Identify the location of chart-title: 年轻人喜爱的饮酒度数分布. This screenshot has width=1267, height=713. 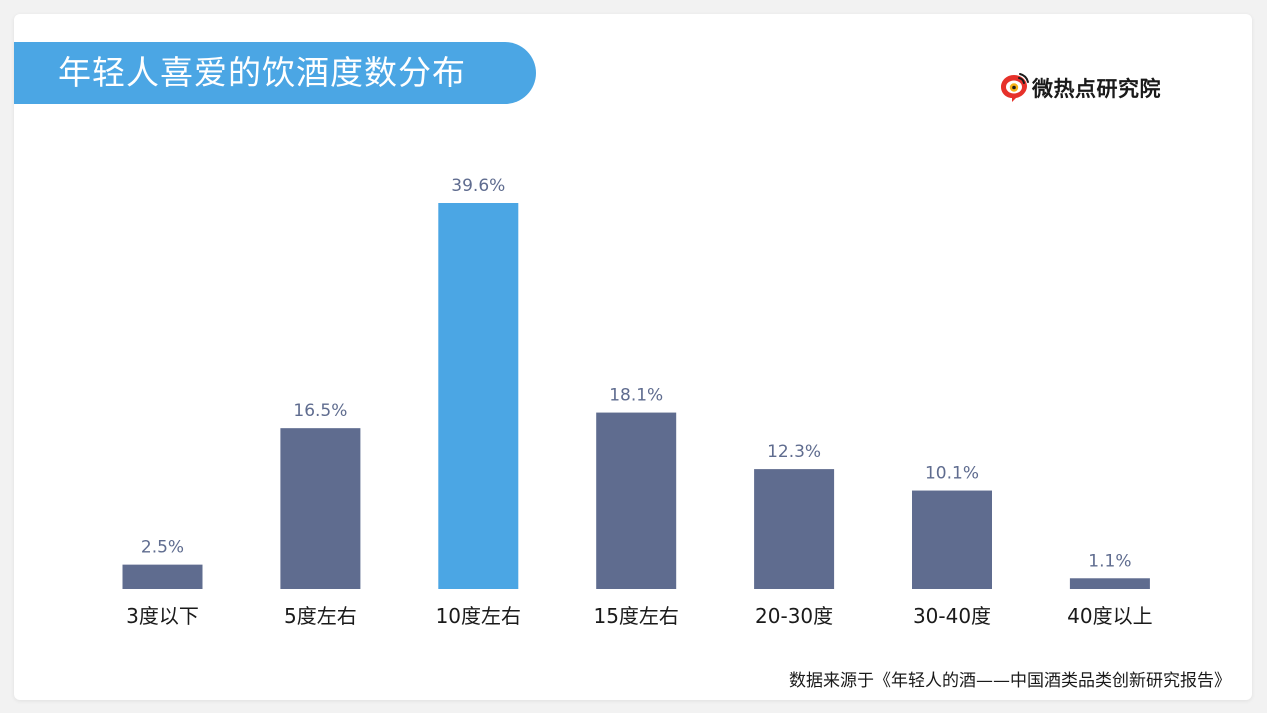
(275, 73).